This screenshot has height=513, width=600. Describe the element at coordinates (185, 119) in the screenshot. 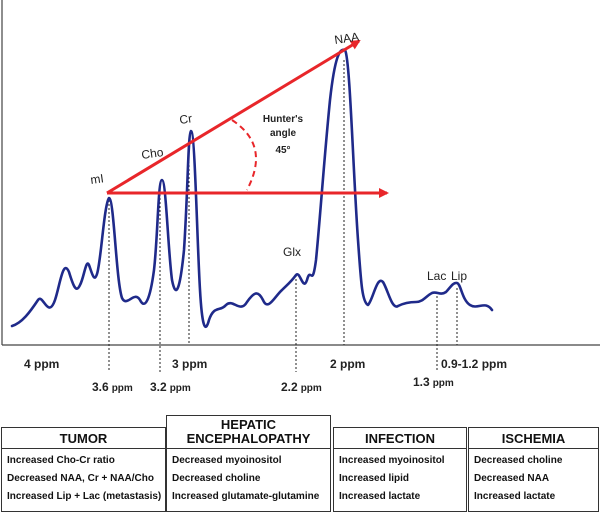

I see `peak-label-cr: Cr` at that location.